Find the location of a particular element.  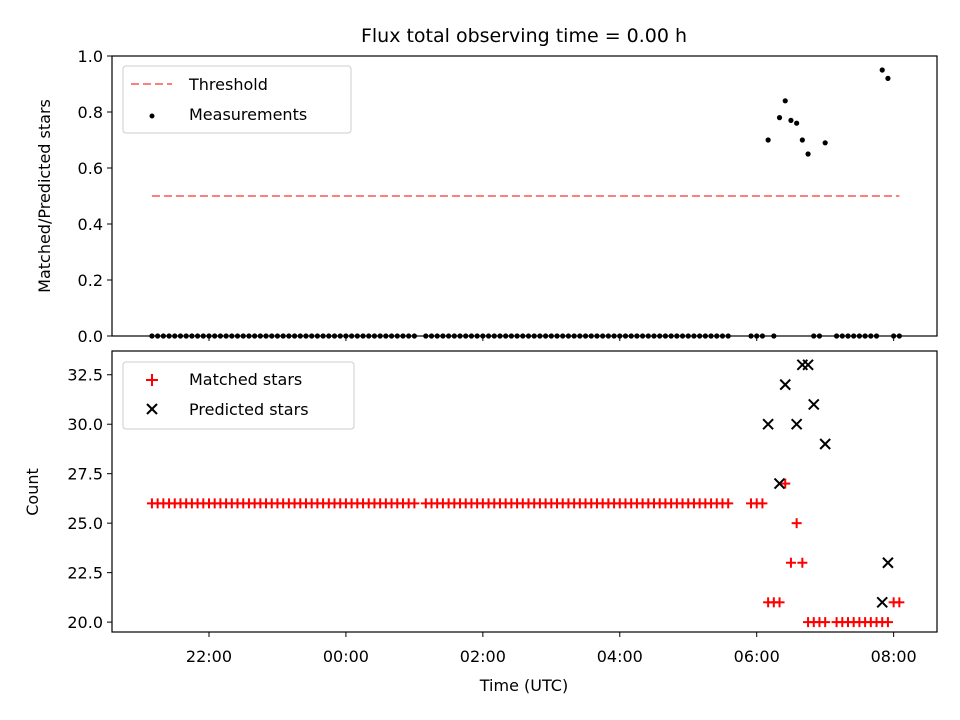

legend-threshold-label: Threshold is located at coordinates (228, 84).